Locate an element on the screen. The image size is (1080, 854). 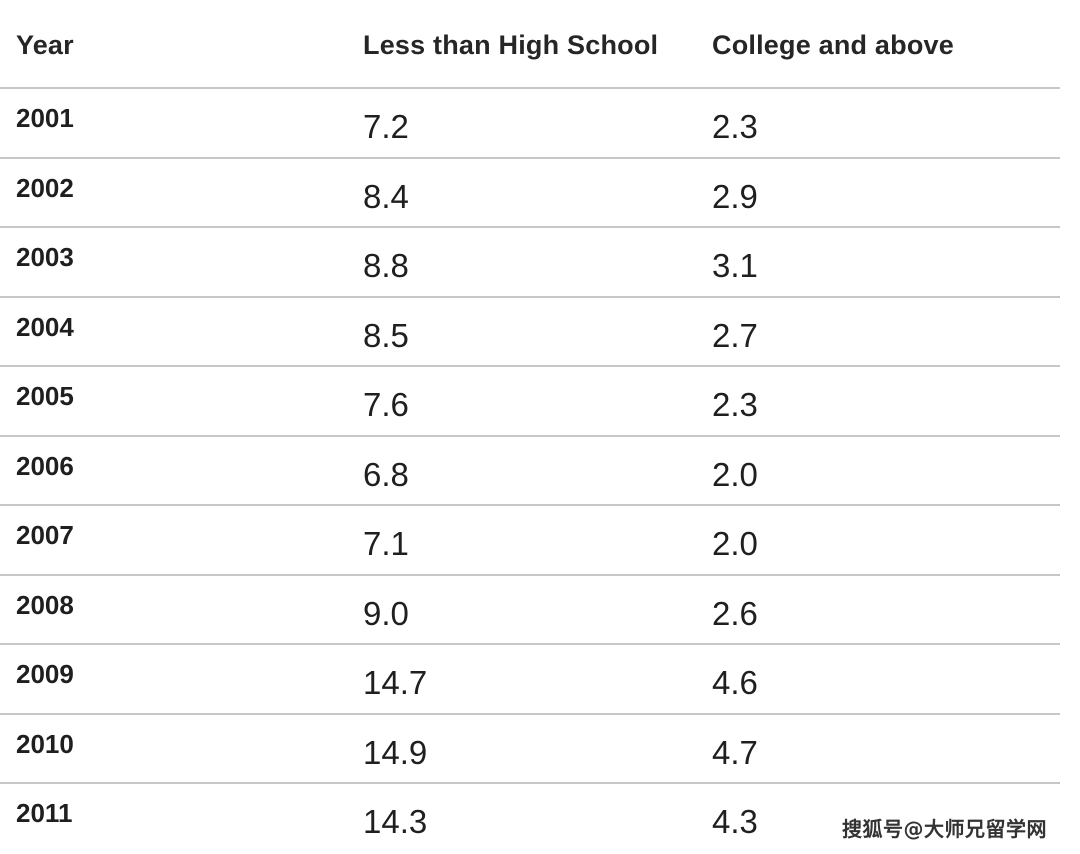
watermark-text: 搜狐号@大师兄留学网 is located at coordinates (944, 829).